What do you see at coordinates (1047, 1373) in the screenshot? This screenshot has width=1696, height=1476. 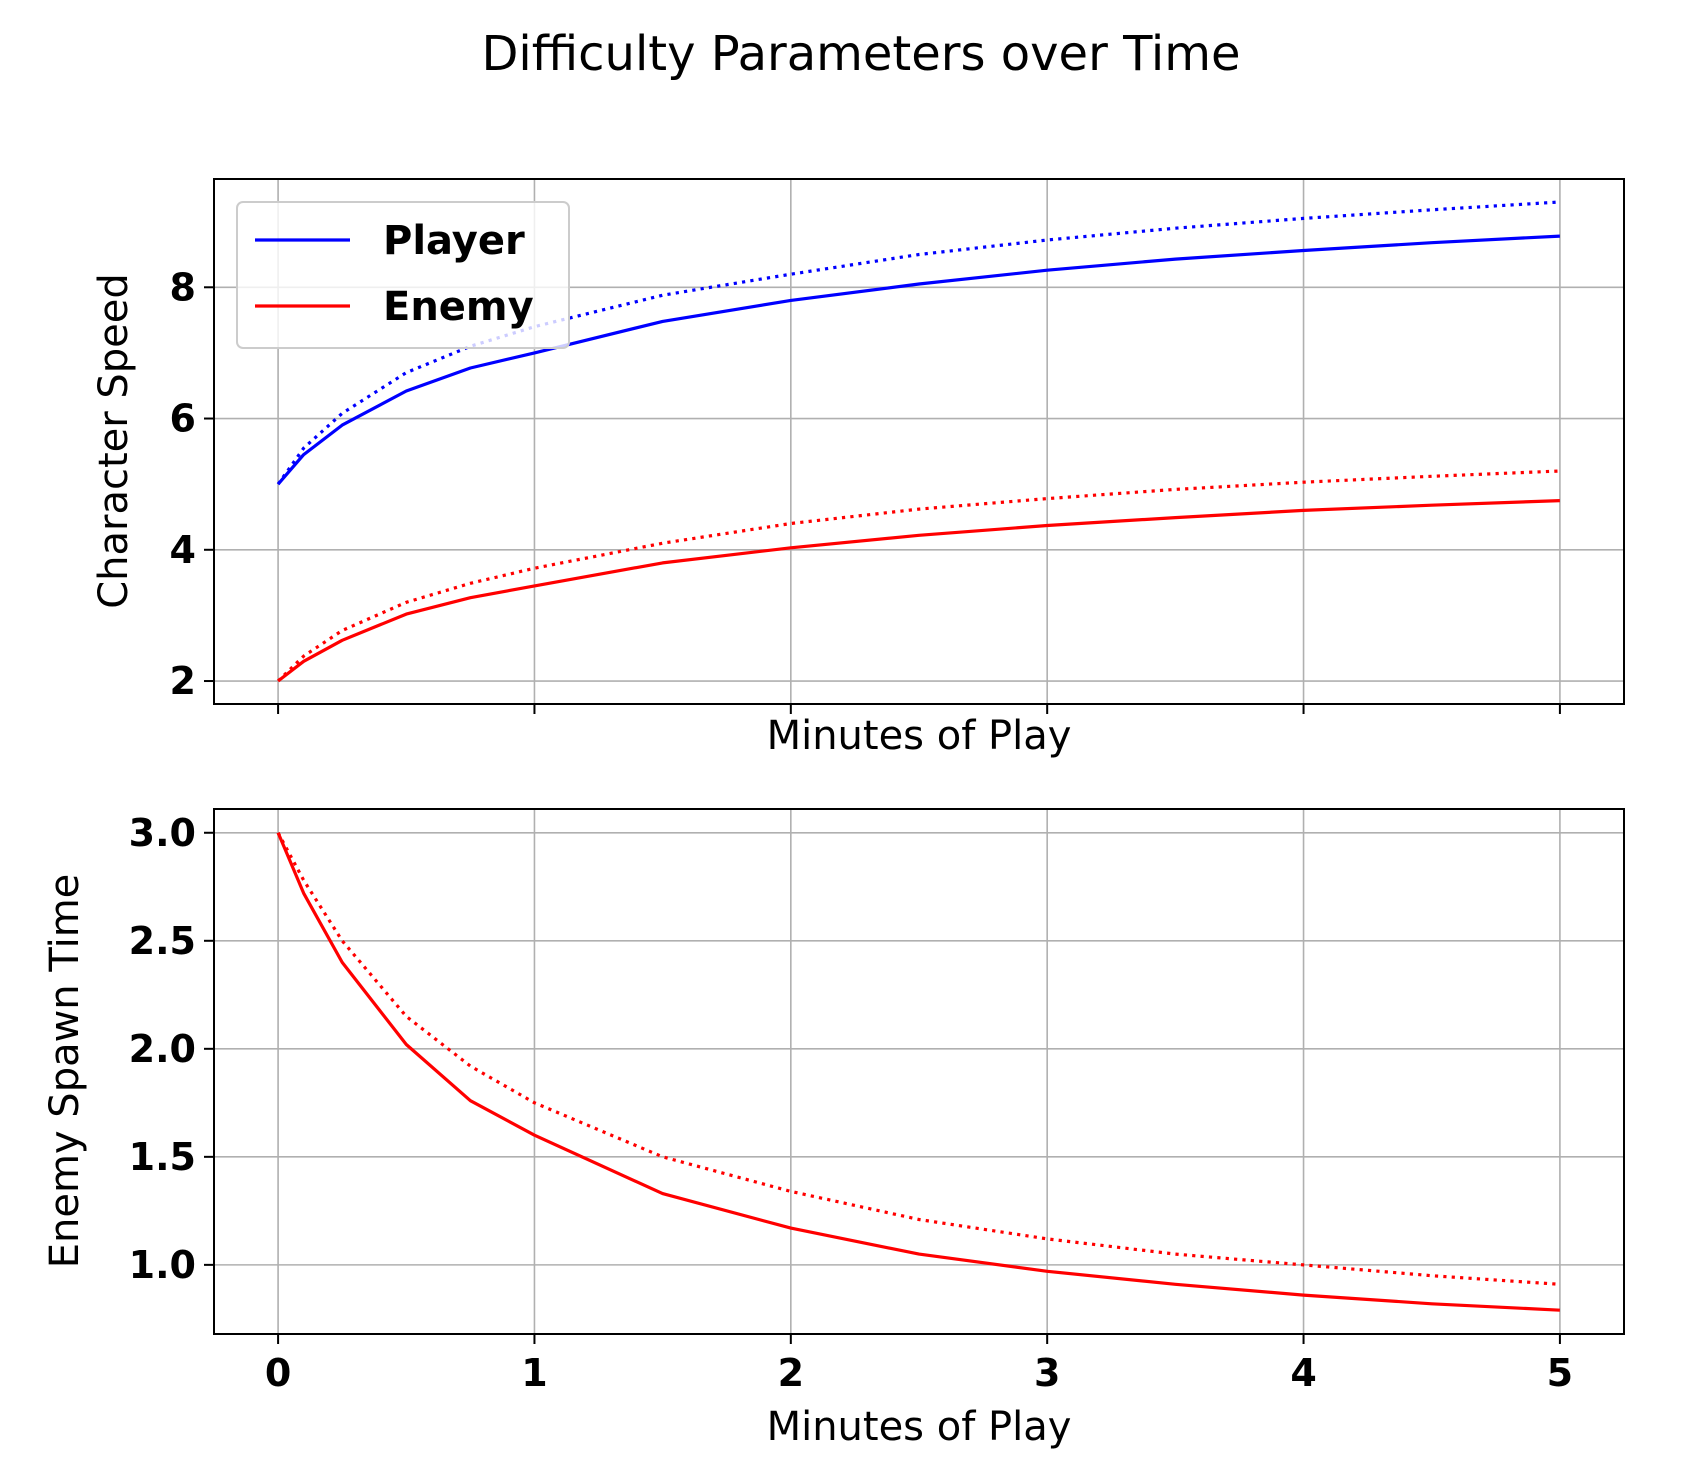 I see `x-tick-label: 3` at bounding box center [1047, 1373].